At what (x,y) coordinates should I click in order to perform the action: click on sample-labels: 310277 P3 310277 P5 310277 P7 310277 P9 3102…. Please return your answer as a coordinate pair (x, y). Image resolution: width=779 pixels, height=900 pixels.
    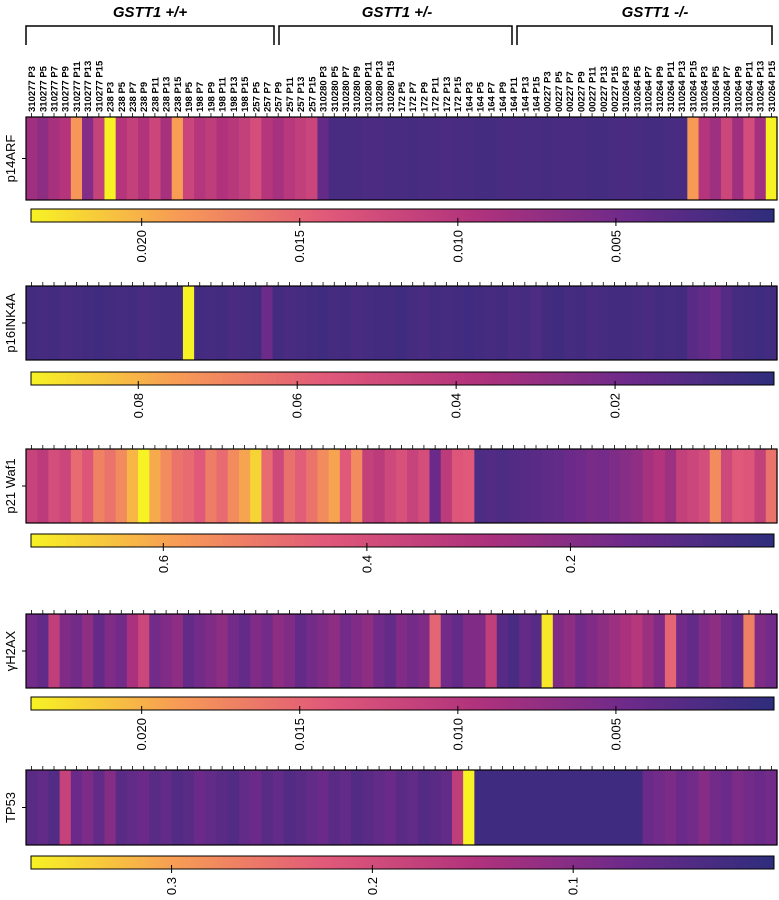
    Looking at the image, I should click on (402, 86).